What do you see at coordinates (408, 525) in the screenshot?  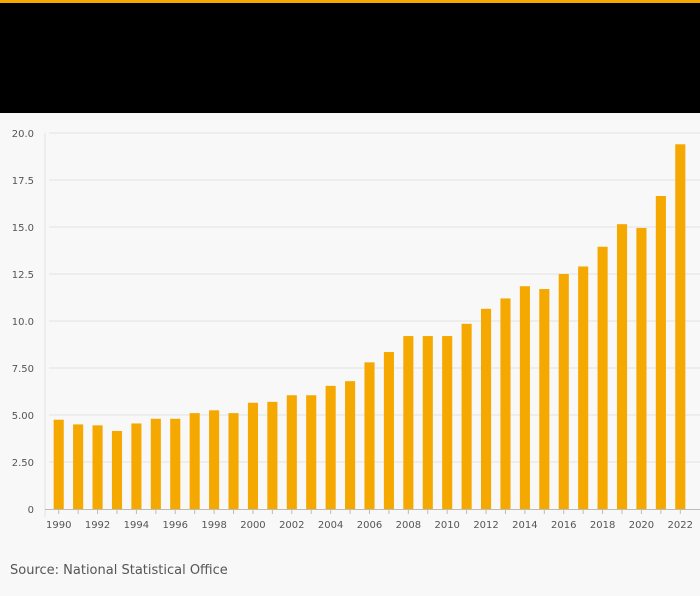 I see `x-tick-label: 2008` at bounding box center [408, 525].